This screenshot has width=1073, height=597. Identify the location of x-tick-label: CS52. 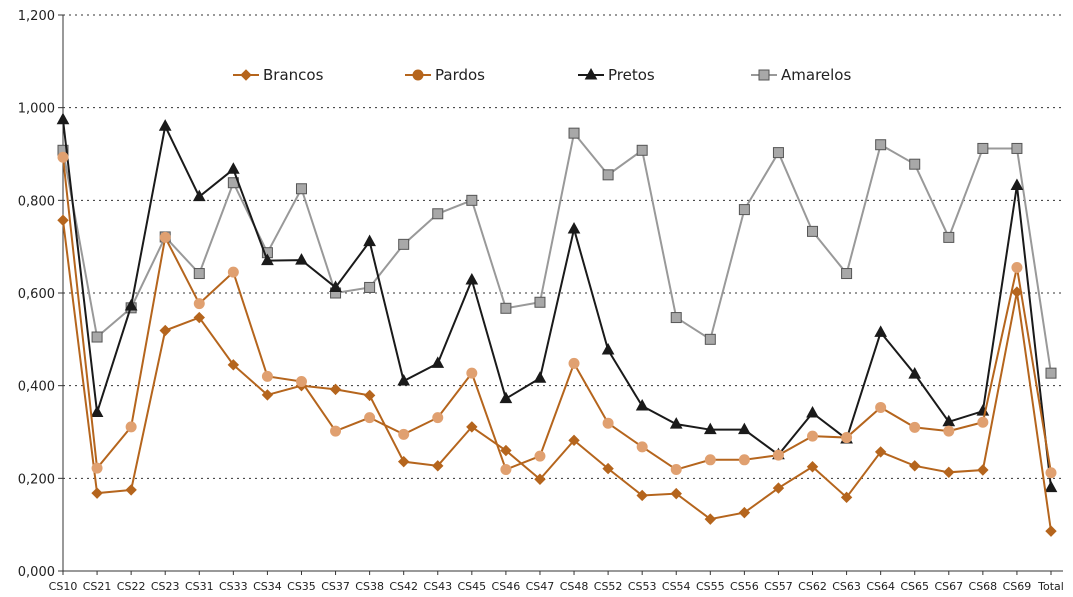
(608, 586).